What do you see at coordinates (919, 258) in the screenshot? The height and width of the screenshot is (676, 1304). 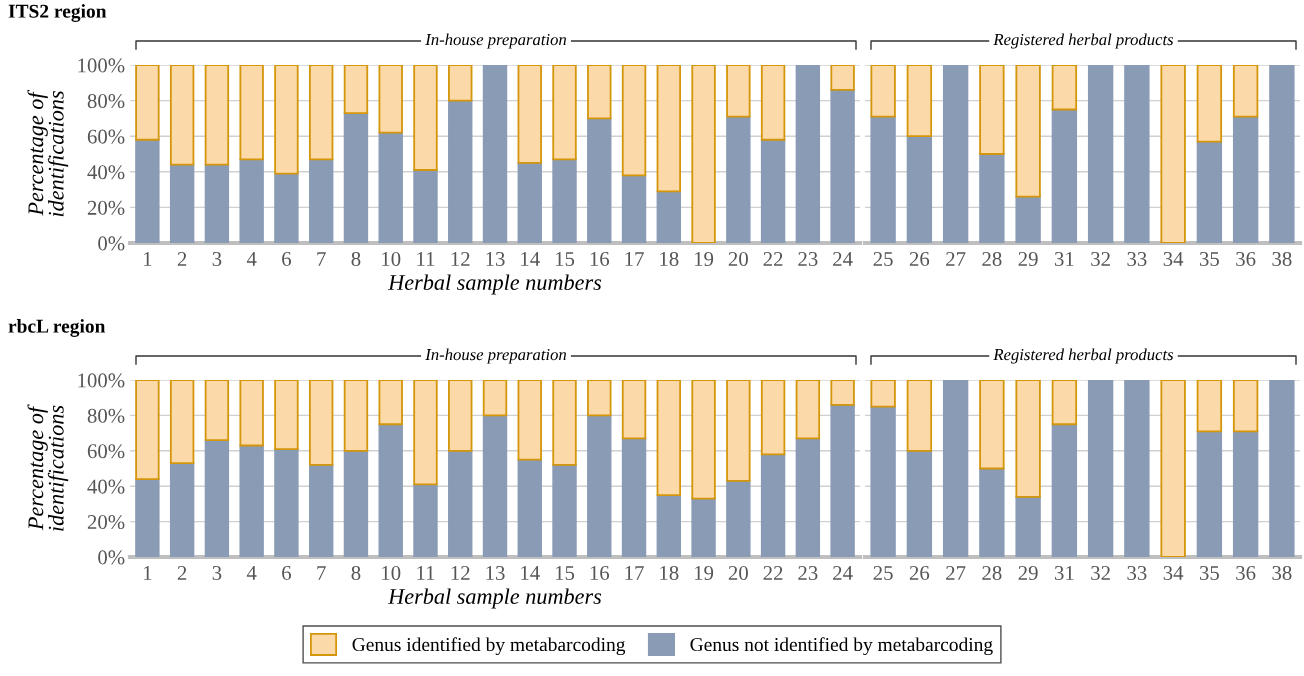 I see `x-tick-label: 26` at bounding box center [919, 258].